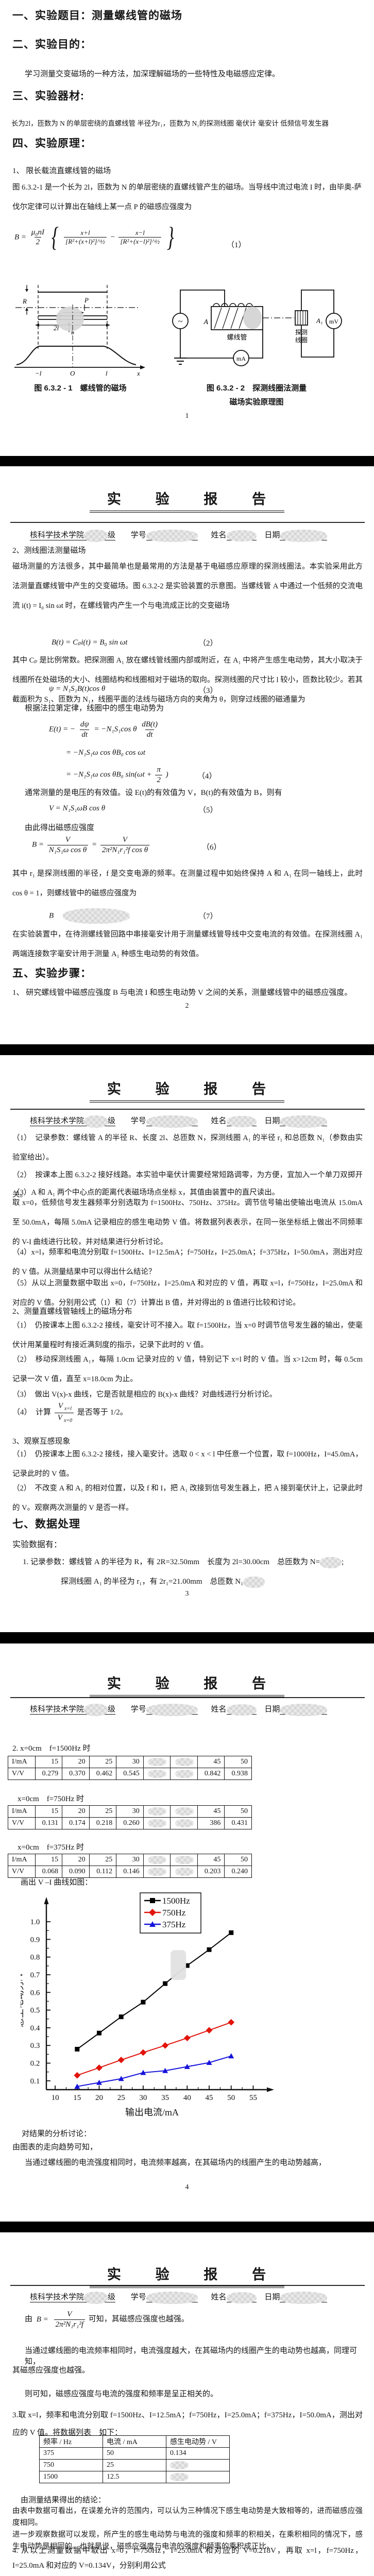 This screenshot has height=2576, width=374. Describe the element at coordinates (99, 2098) in the screenshot. I see `svg-text: 20` at that location.